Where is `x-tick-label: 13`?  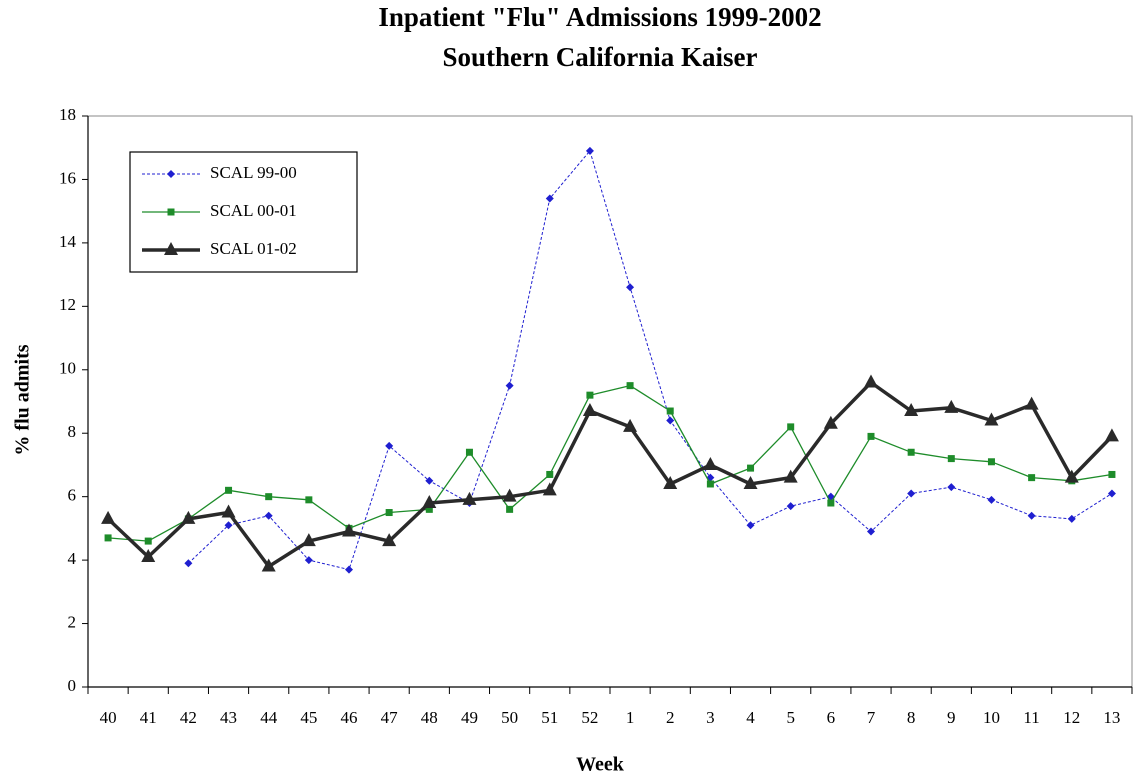 x-tick-label: 13 is located at coordinates (1111, 717).